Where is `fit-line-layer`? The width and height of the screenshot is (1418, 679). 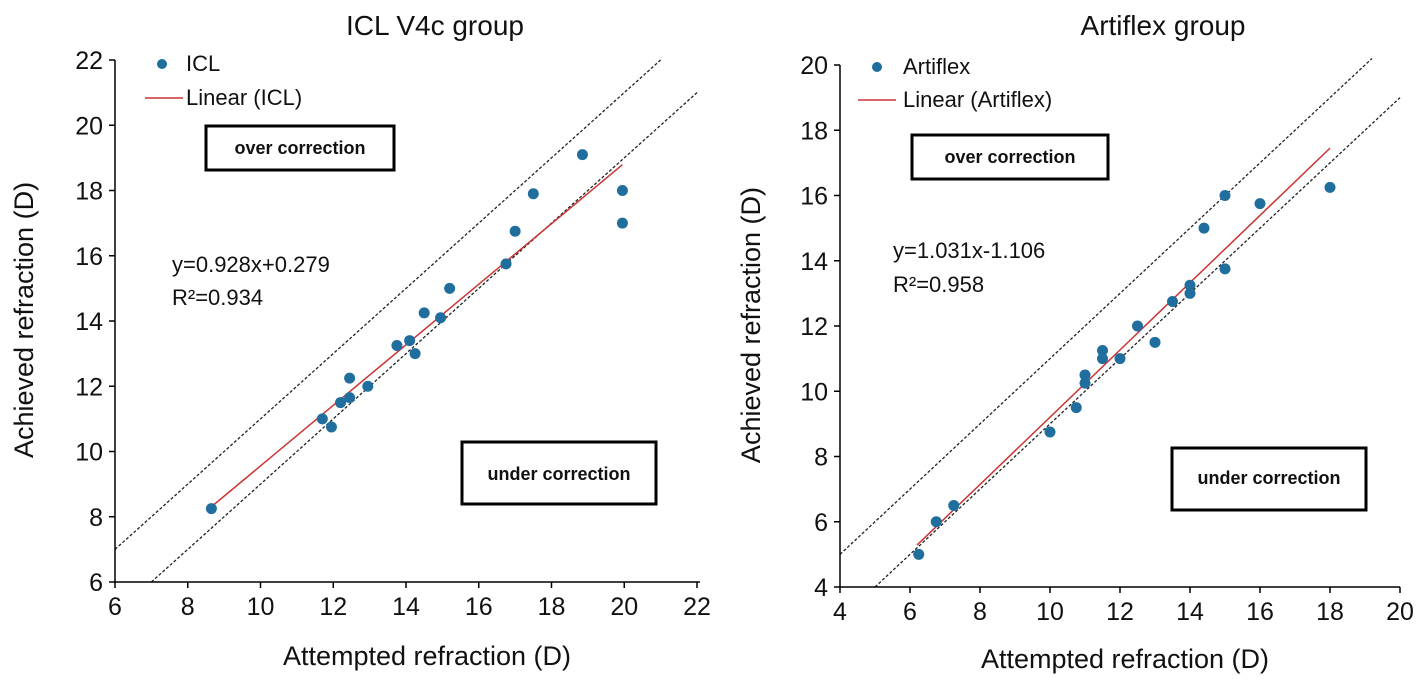 fit-line-layer is located at coordinates (416, 336).